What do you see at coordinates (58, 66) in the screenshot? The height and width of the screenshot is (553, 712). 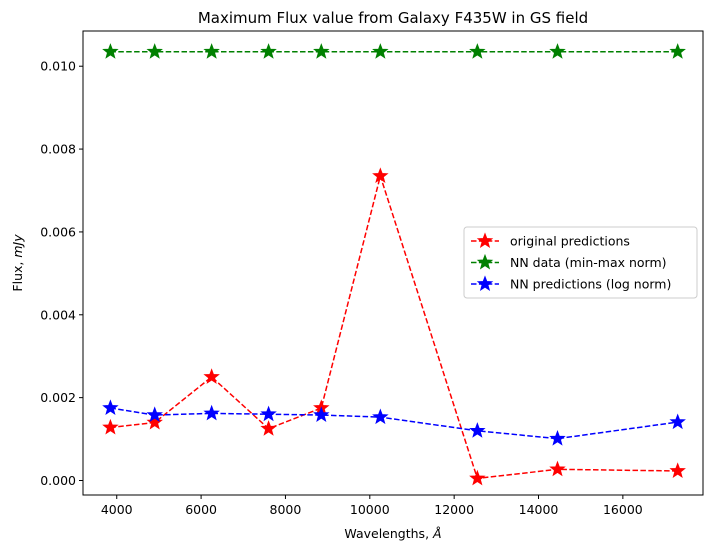 I see `y-tick-label: 0.010` at bounding box center [58, 66].